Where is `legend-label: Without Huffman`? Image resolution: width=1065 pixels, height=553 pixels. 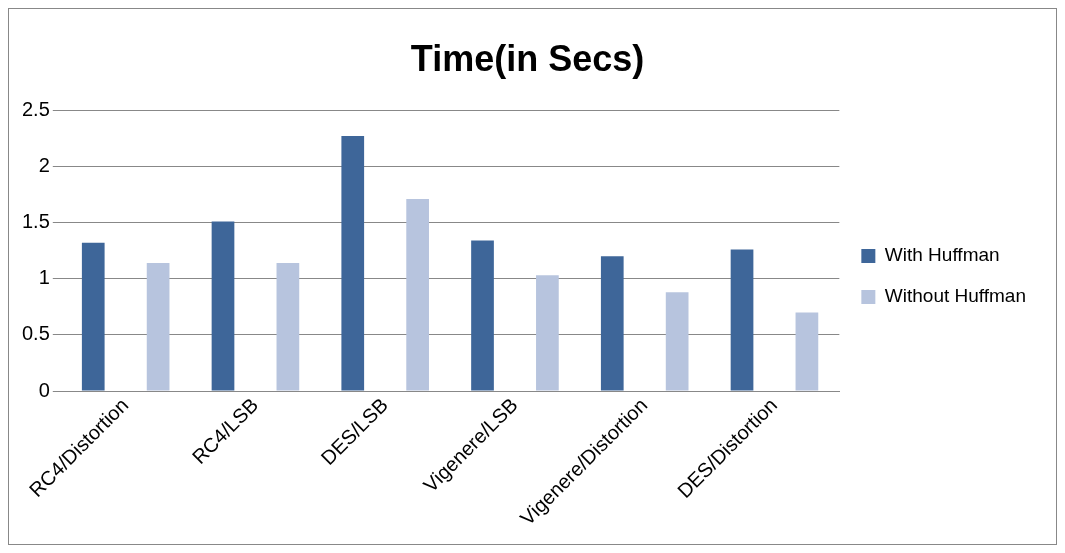 legend-label: Without Huffman is located at coordinates (955, 296).